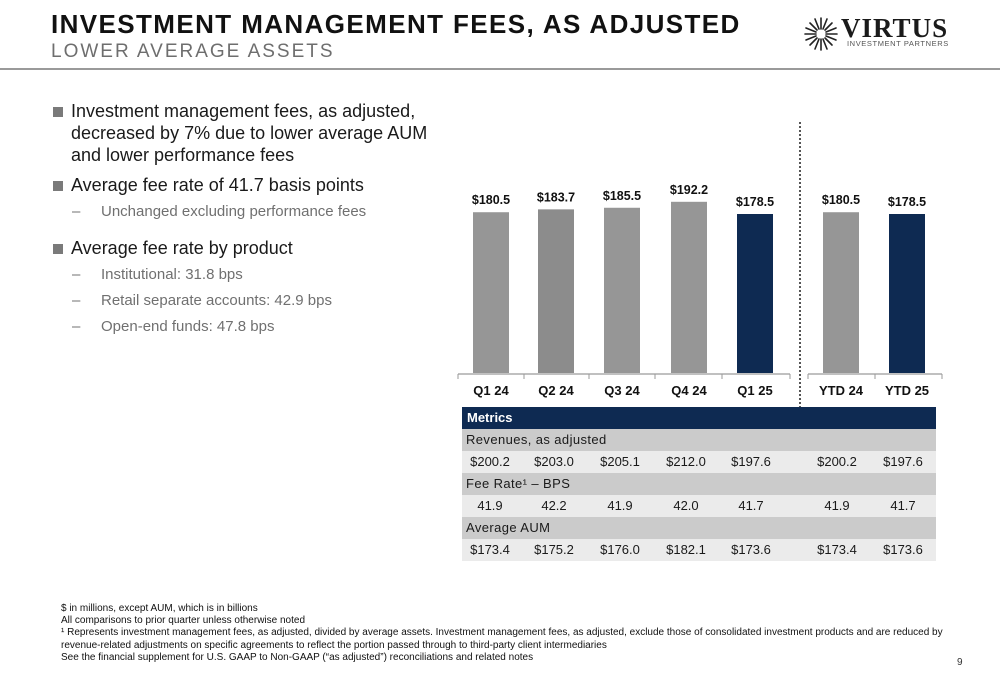  Describe the element at coordinates (686, 505) in the screenshot. I see `metrics-cell: 42.0` at that location.